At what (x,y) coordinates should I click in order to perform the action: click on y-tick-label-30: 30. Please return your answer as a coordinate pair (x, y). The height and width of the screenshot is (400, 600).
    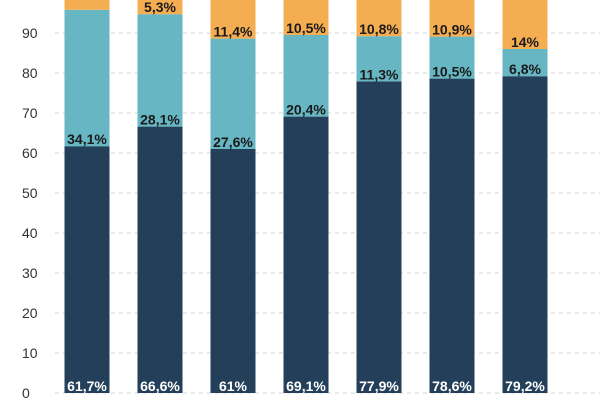
    Looking at the image, I should click on (30, 273).